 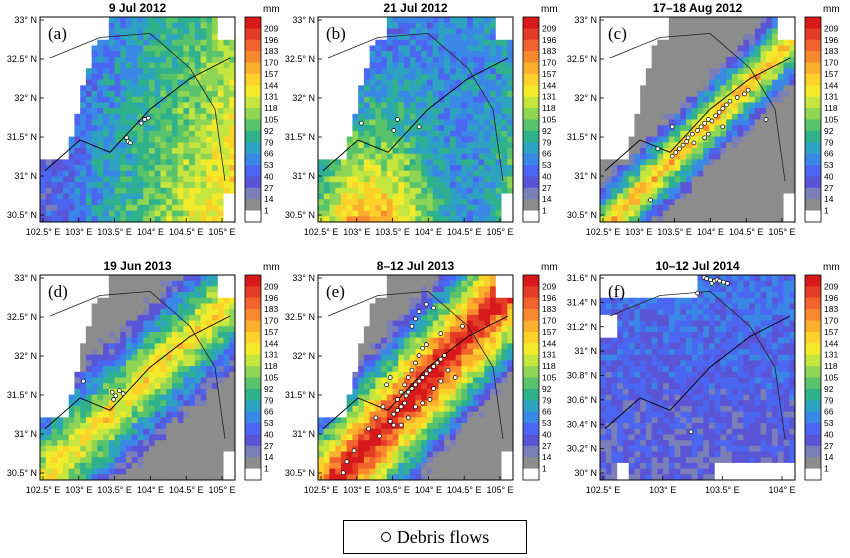 What do you see at coordinates (221, 232) in the screenshot?
I see `x-tick-label: 105° E` at bounding box center [221, 232].